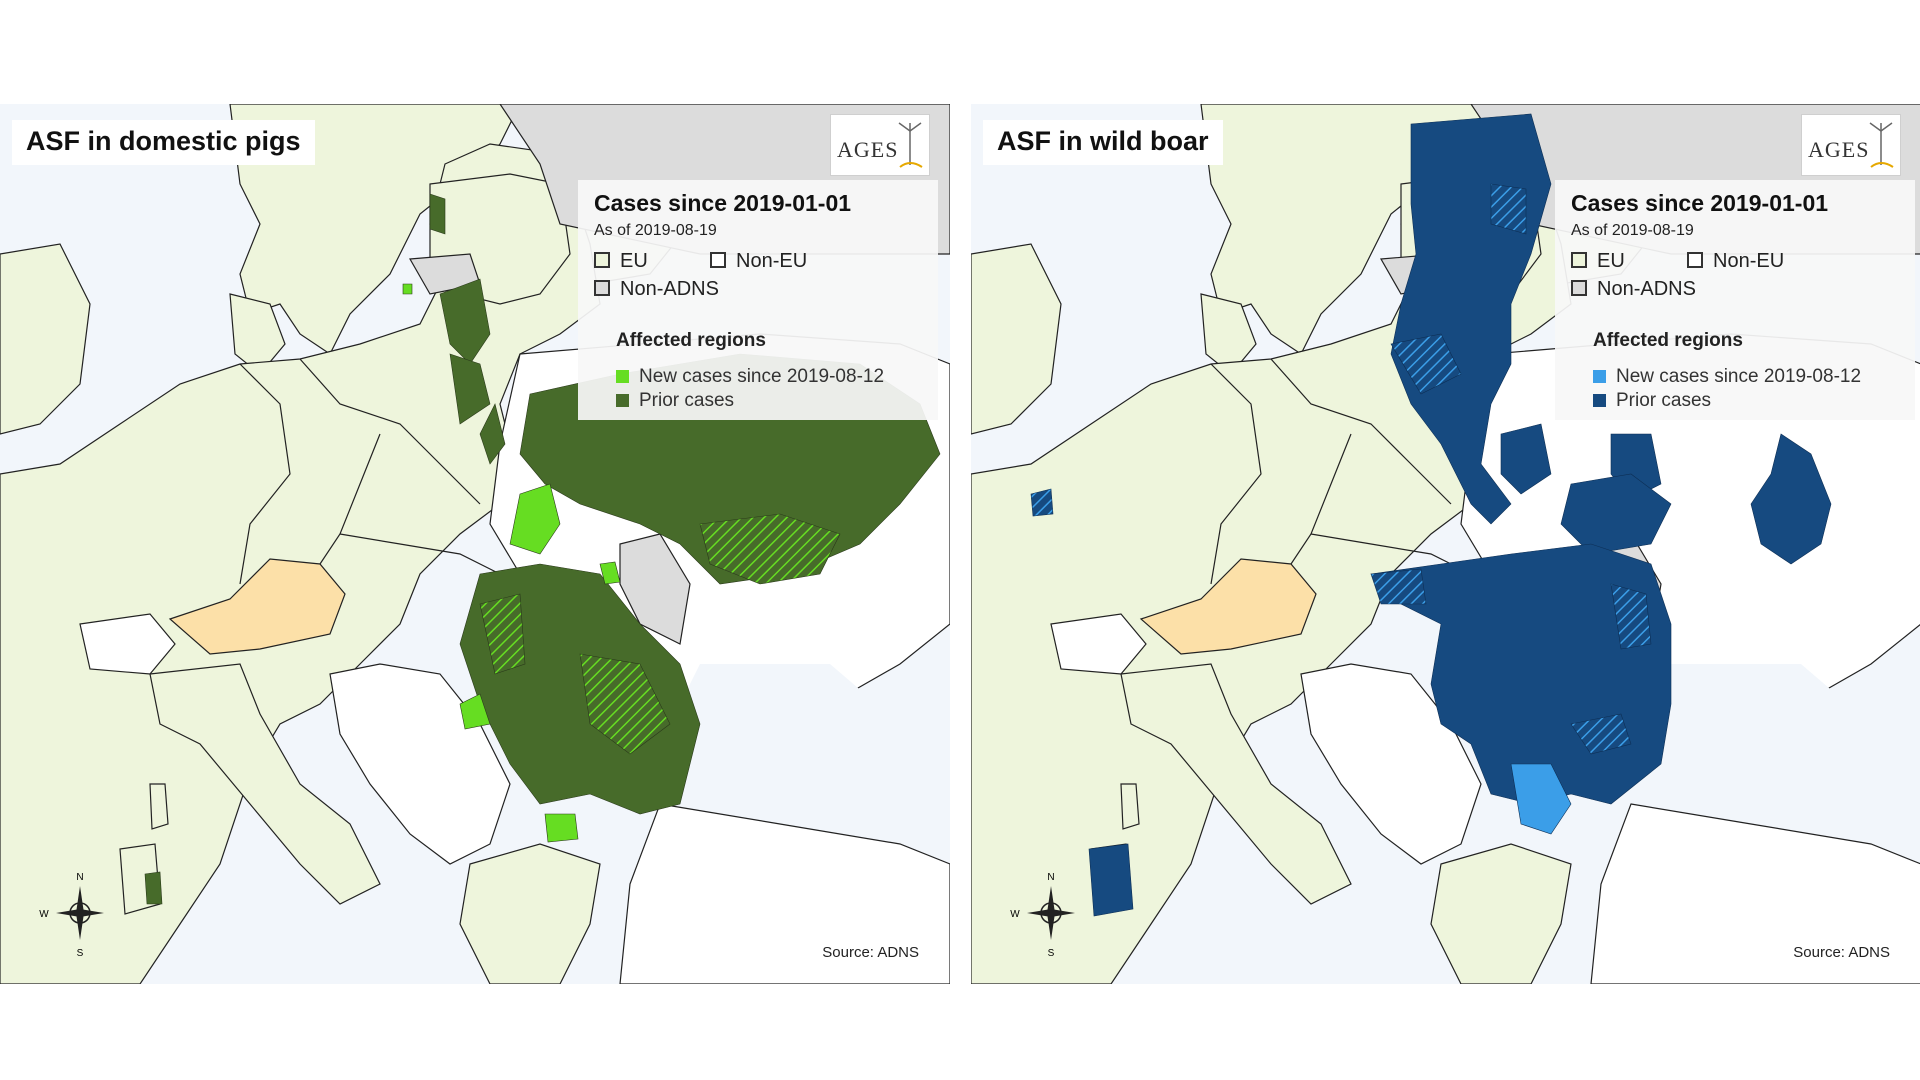  What do you see at coordinates (163, 142) in the screenshot?
I see `map-title: ASF in domestic pigs` at bounding box center [163, 142].